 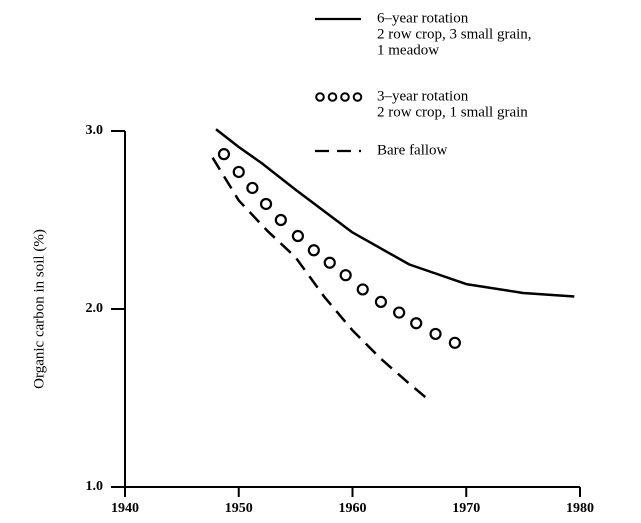 I want to click on y-tick-label: 1.0, so click(x=95, y=486).